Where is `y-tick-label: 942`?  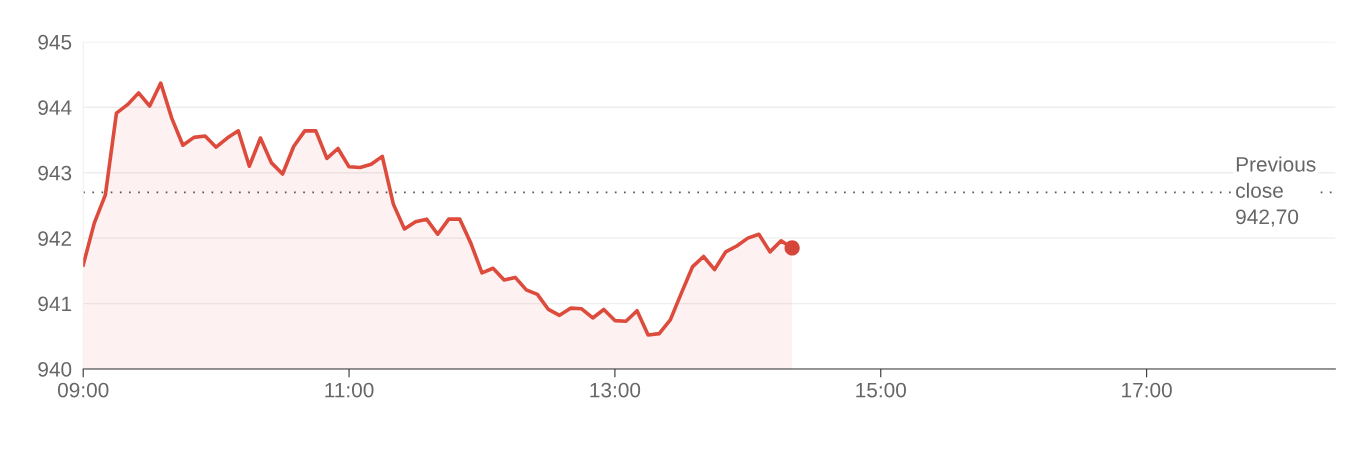 y-tick-label: 942 is located at coordinates (55, 238).